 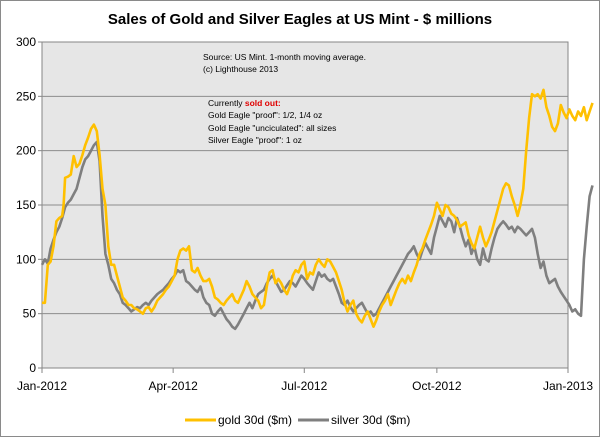 What do you see at coordinates (226, 103) in the screenshot?
I see `annotation-prefix: Currently` at bounding box center [226, 103].